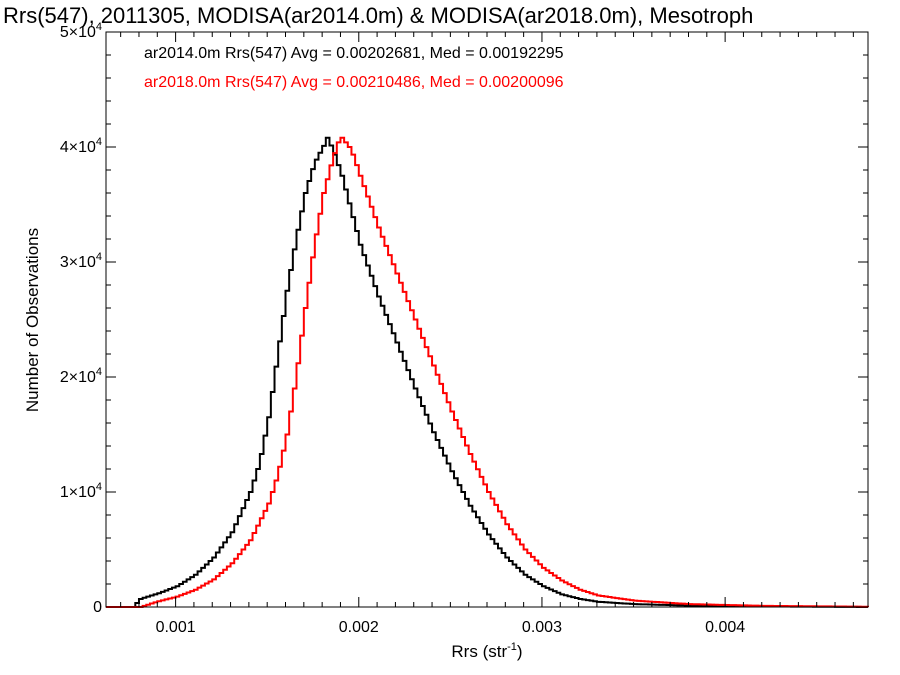 The width and height of the screenshot is (900, 675). What do you see at coordinates (725, 627) in the screenshot?
I see `x-tick-label-4: 0.004` at bounding box center [725, 627].